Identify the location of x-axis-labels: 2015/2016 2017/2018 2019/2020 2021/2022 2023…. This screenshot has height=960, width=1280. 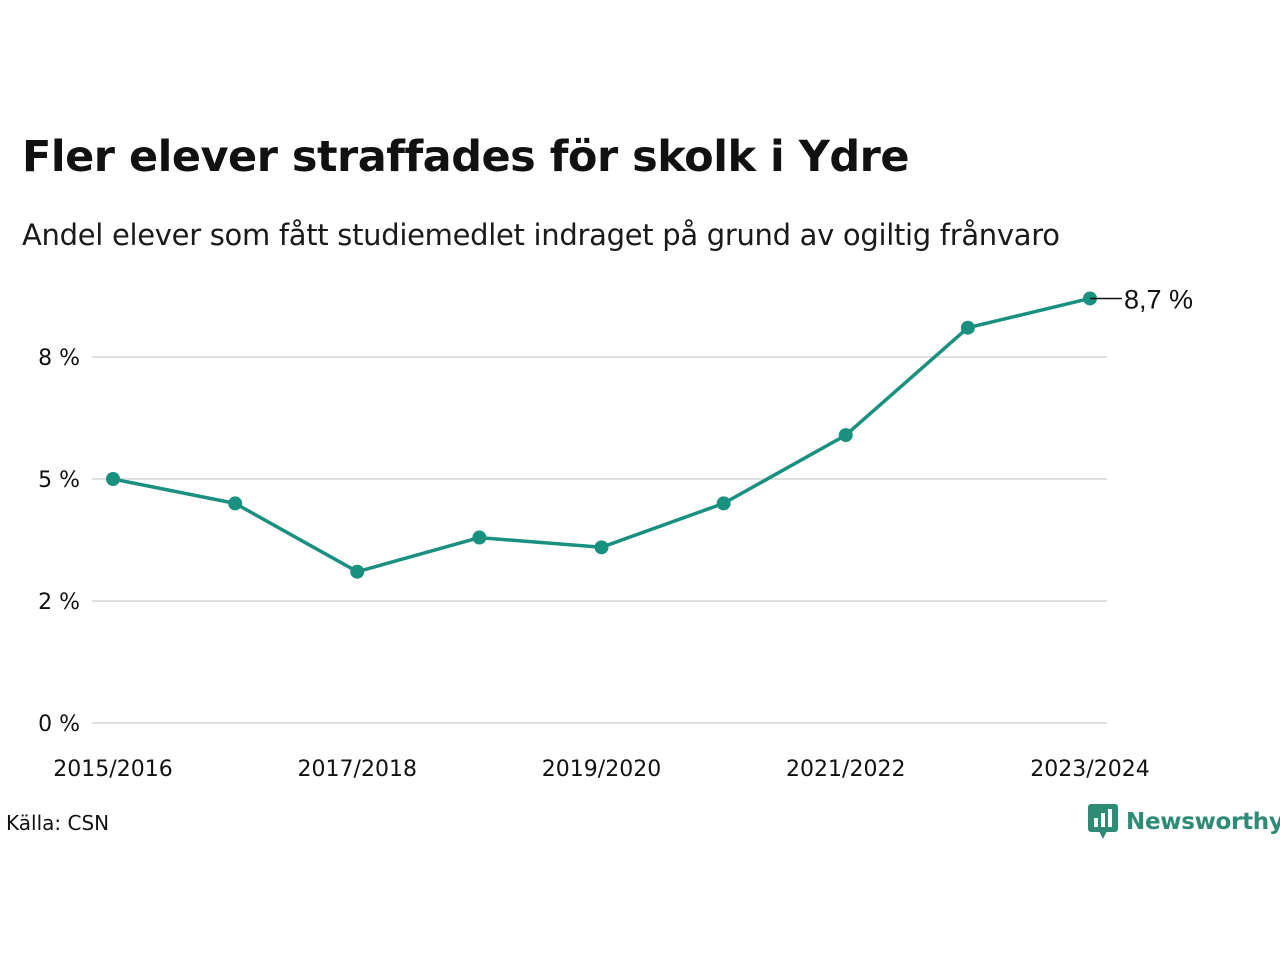
(601, 769).